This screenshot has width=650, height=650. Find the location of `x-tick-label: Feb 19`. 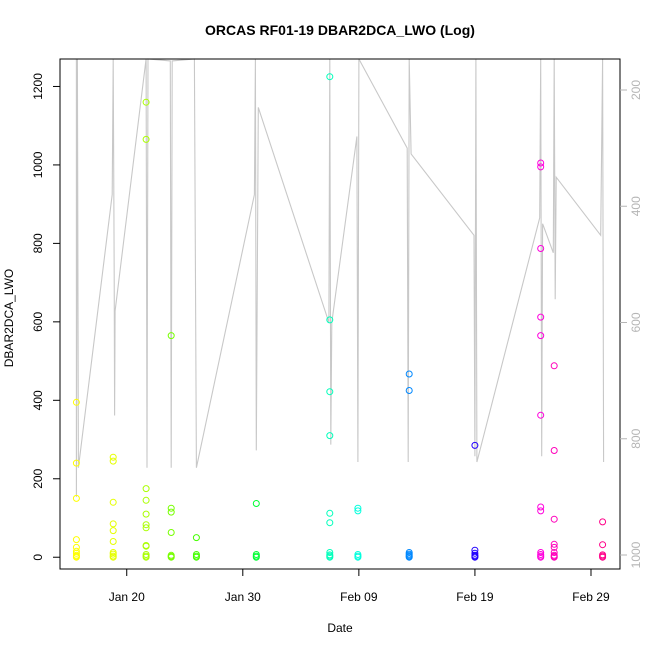

x-tick-label: Feb 19 is located at coordinates (475, 597).